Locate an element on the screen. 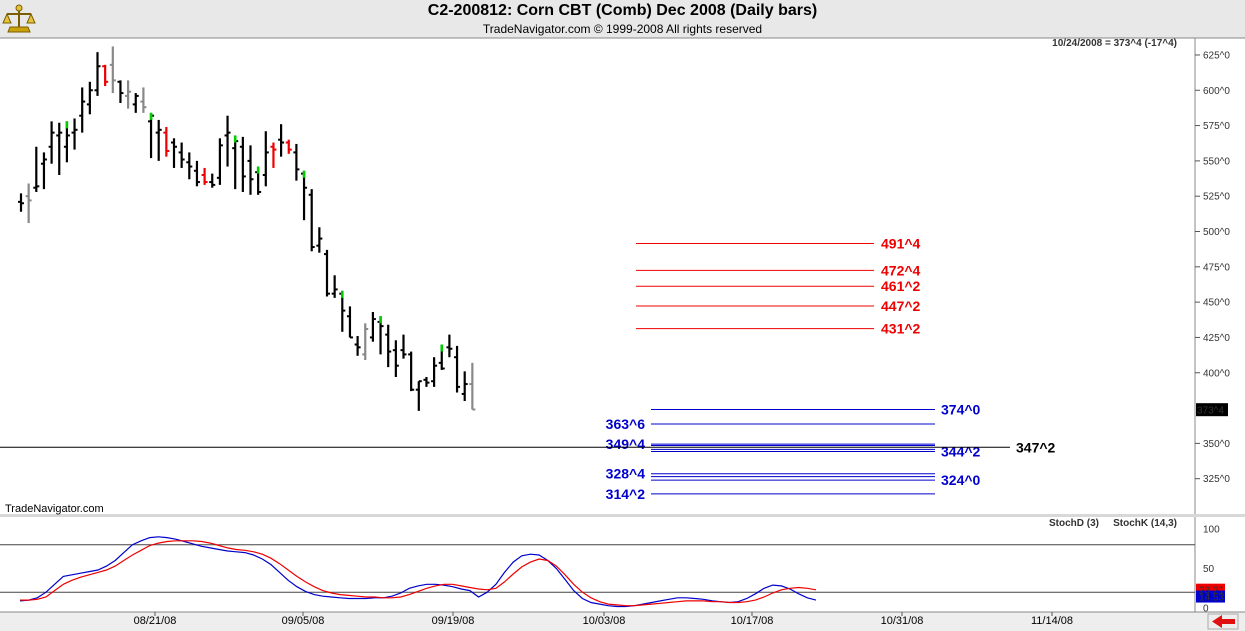  last-price-marker is located at coordinates (1212, 410).